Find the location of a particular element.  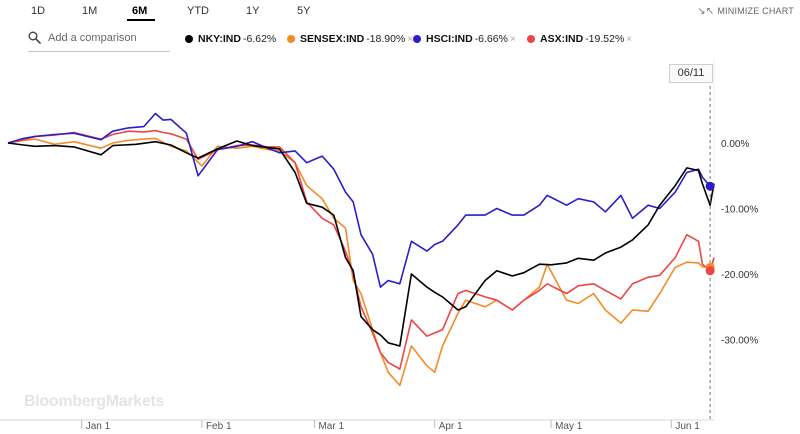

remove-asx-icon: × is located at coordinates (629, 39).